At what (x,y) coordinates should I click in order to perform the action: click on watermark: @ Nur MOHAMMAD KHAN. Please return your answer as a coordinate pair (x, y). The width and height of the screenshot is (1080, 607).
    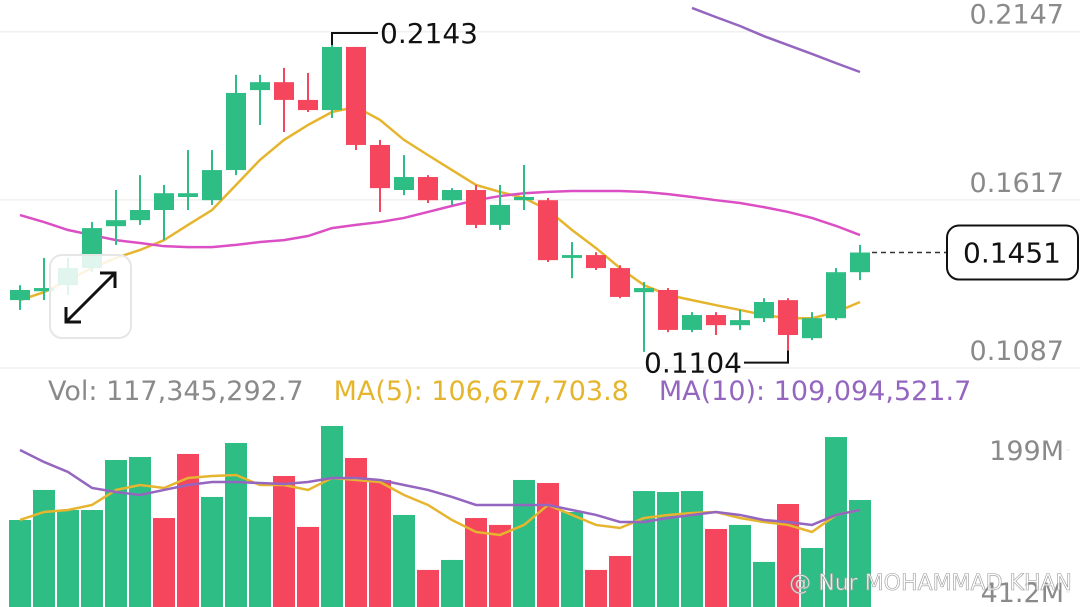
    Looking at the image, I should click on (930, 583).